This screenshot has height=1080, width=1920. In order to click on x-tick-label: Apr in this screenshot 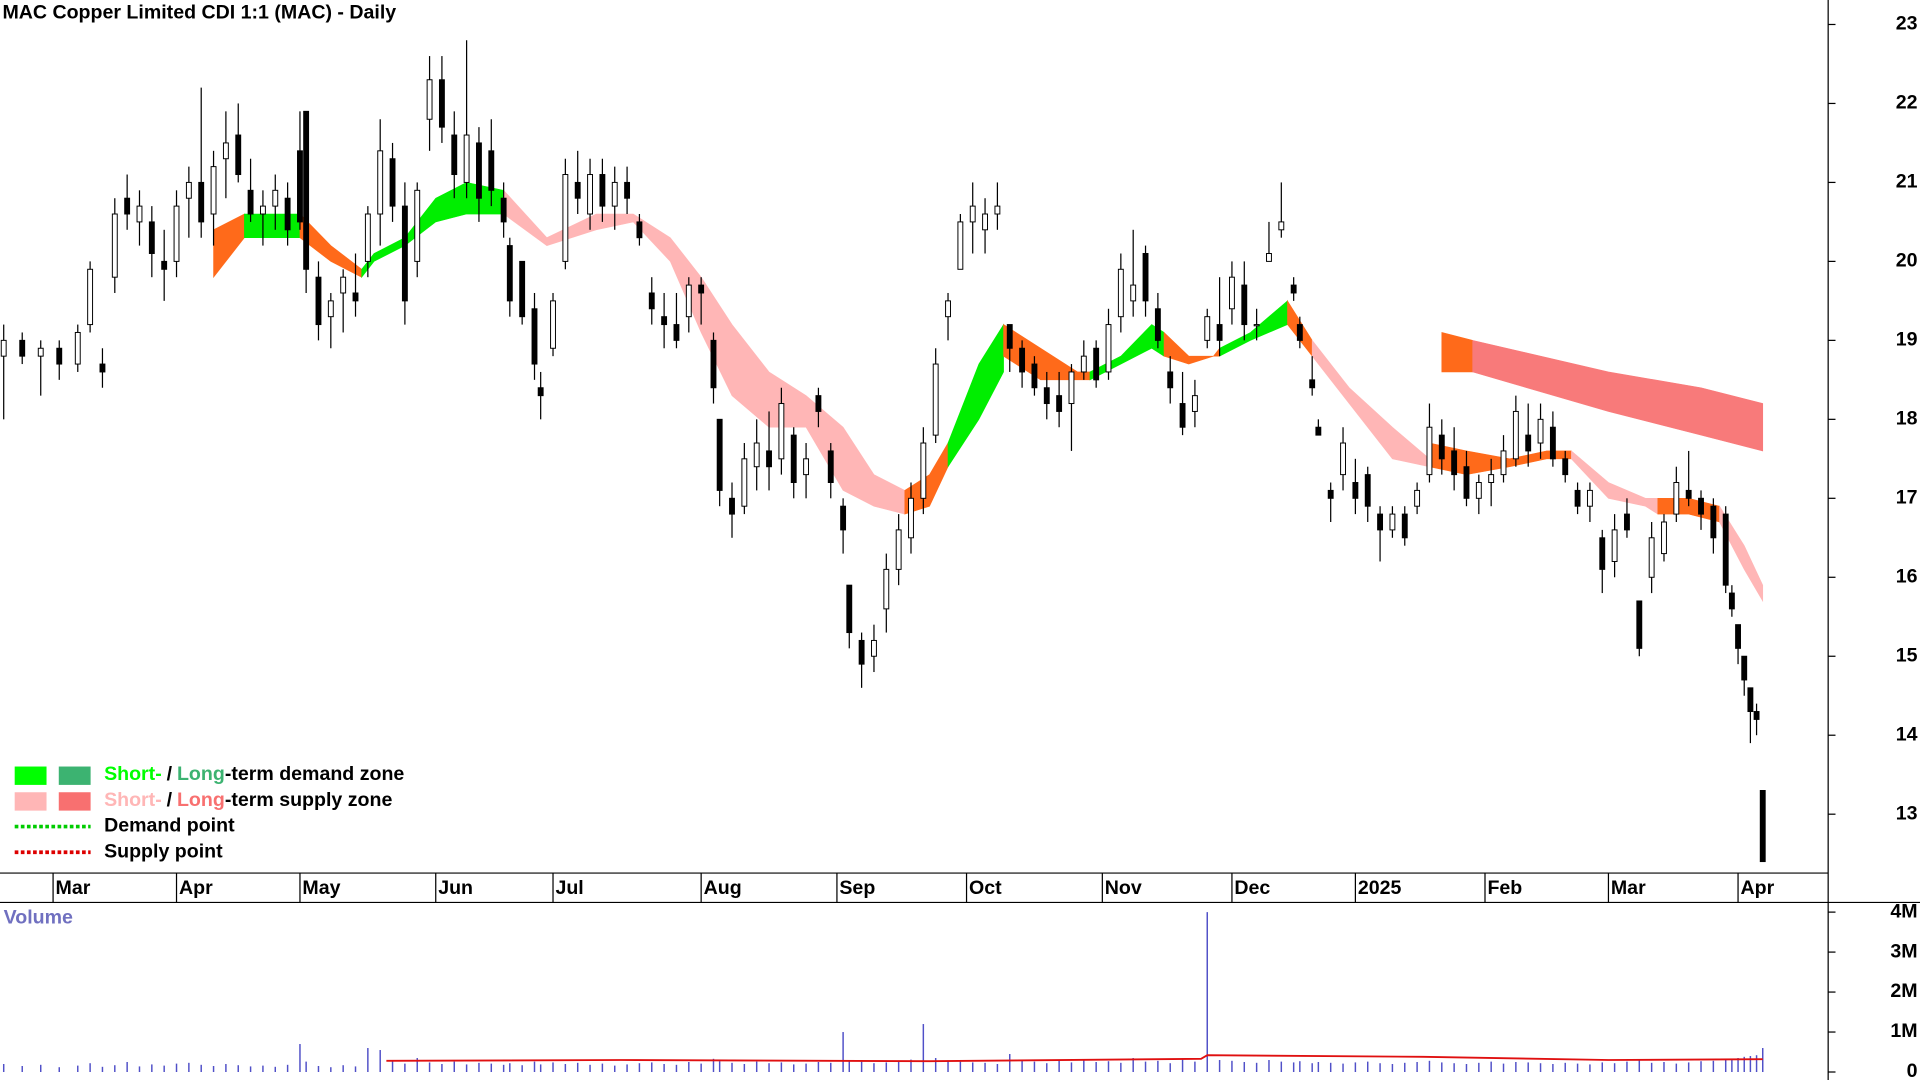, I will do `click(196, 888)`.